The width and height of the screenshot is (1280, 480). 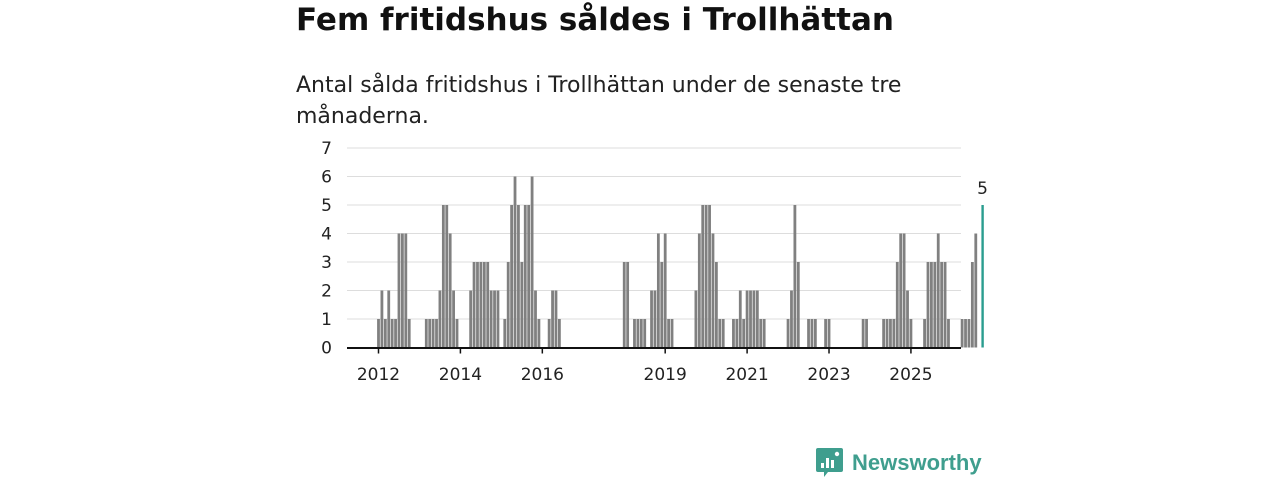 What do you see at coordinates (326, 349) in the screenshot?
I see `y-tick-label: 0` at bounding box center [326, 349].